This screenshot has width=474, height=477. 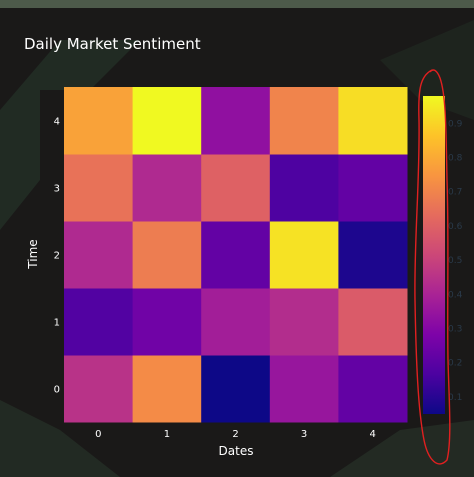 What do you see at coordinates (236, 451) in the screenshot?
I see `x-axis-label: Dates` at bounding box center [236, 451].